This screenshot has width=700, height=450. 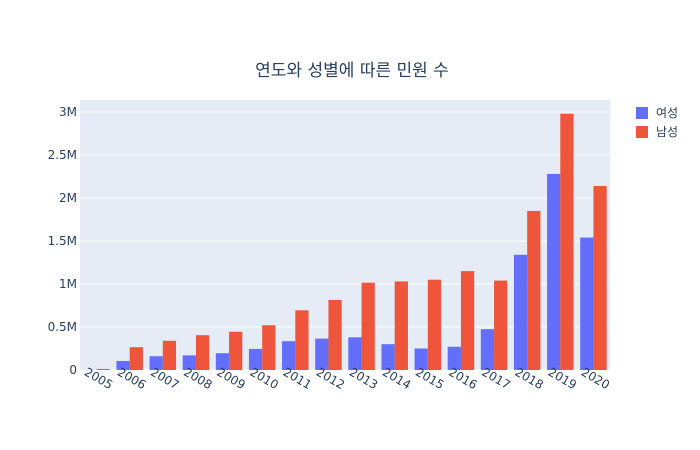 What do you see at coordinates (255, 359) in the screenshot?
I see `bar-여성-2010` at bounding box center [255, 359].